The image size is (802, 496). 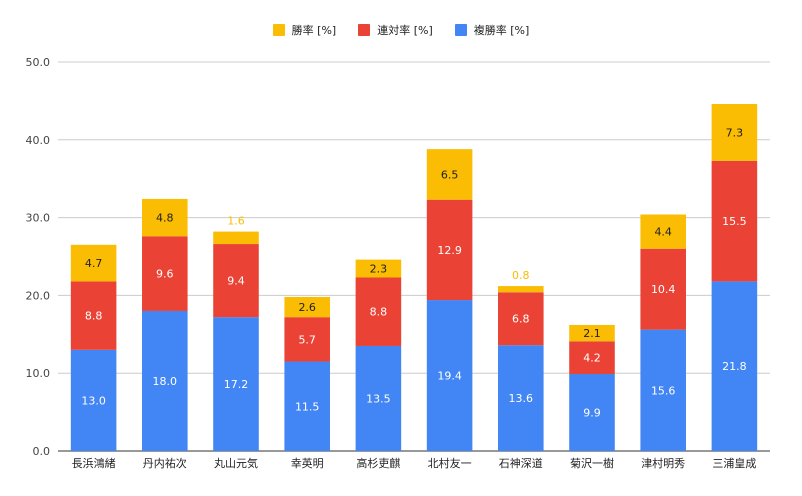 What do you see at coordinates (521, 463) in the screenshot?
I see `x-tick-label: 石神深道` at bounding box center [521, 463].